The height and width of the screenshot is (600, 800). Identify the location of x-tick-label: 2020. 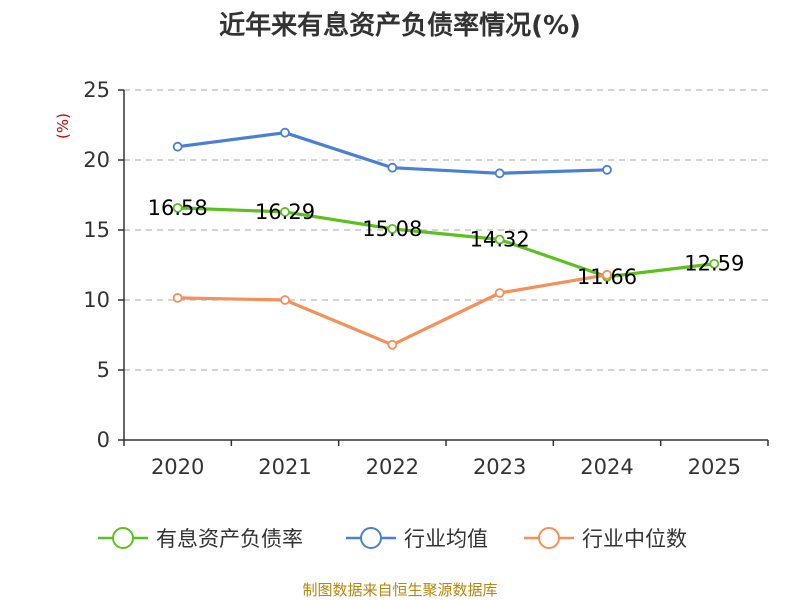
(177, 467).